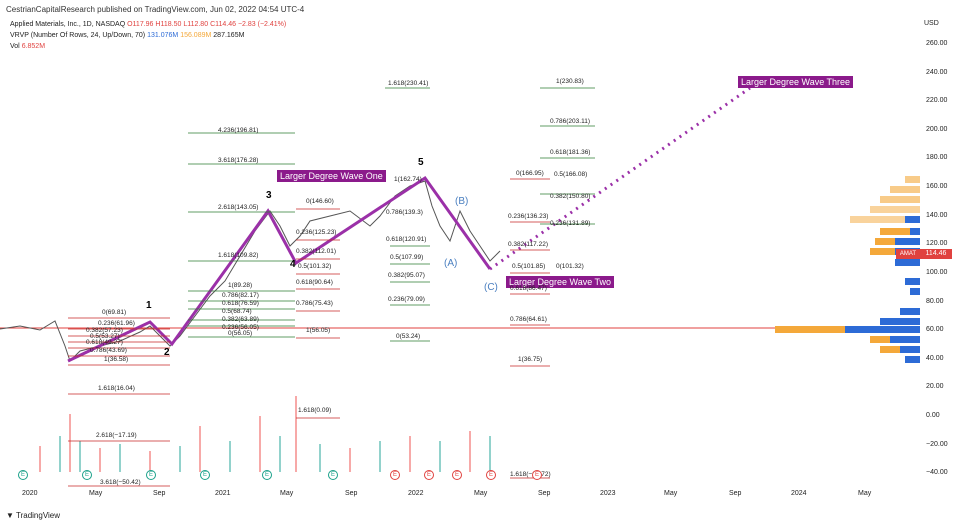  What do you see at coordinates (608, 493) in the screenshot?
I see `time-tick: 2023` at bounding box center [608, 493].